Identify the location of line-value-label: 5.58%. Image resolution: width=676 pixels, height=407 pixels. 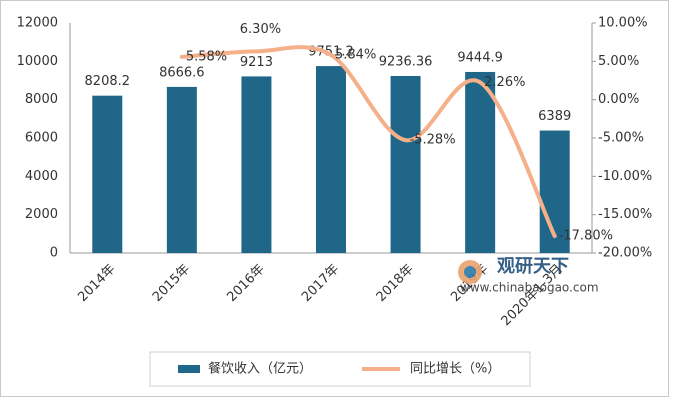
(206, 56).